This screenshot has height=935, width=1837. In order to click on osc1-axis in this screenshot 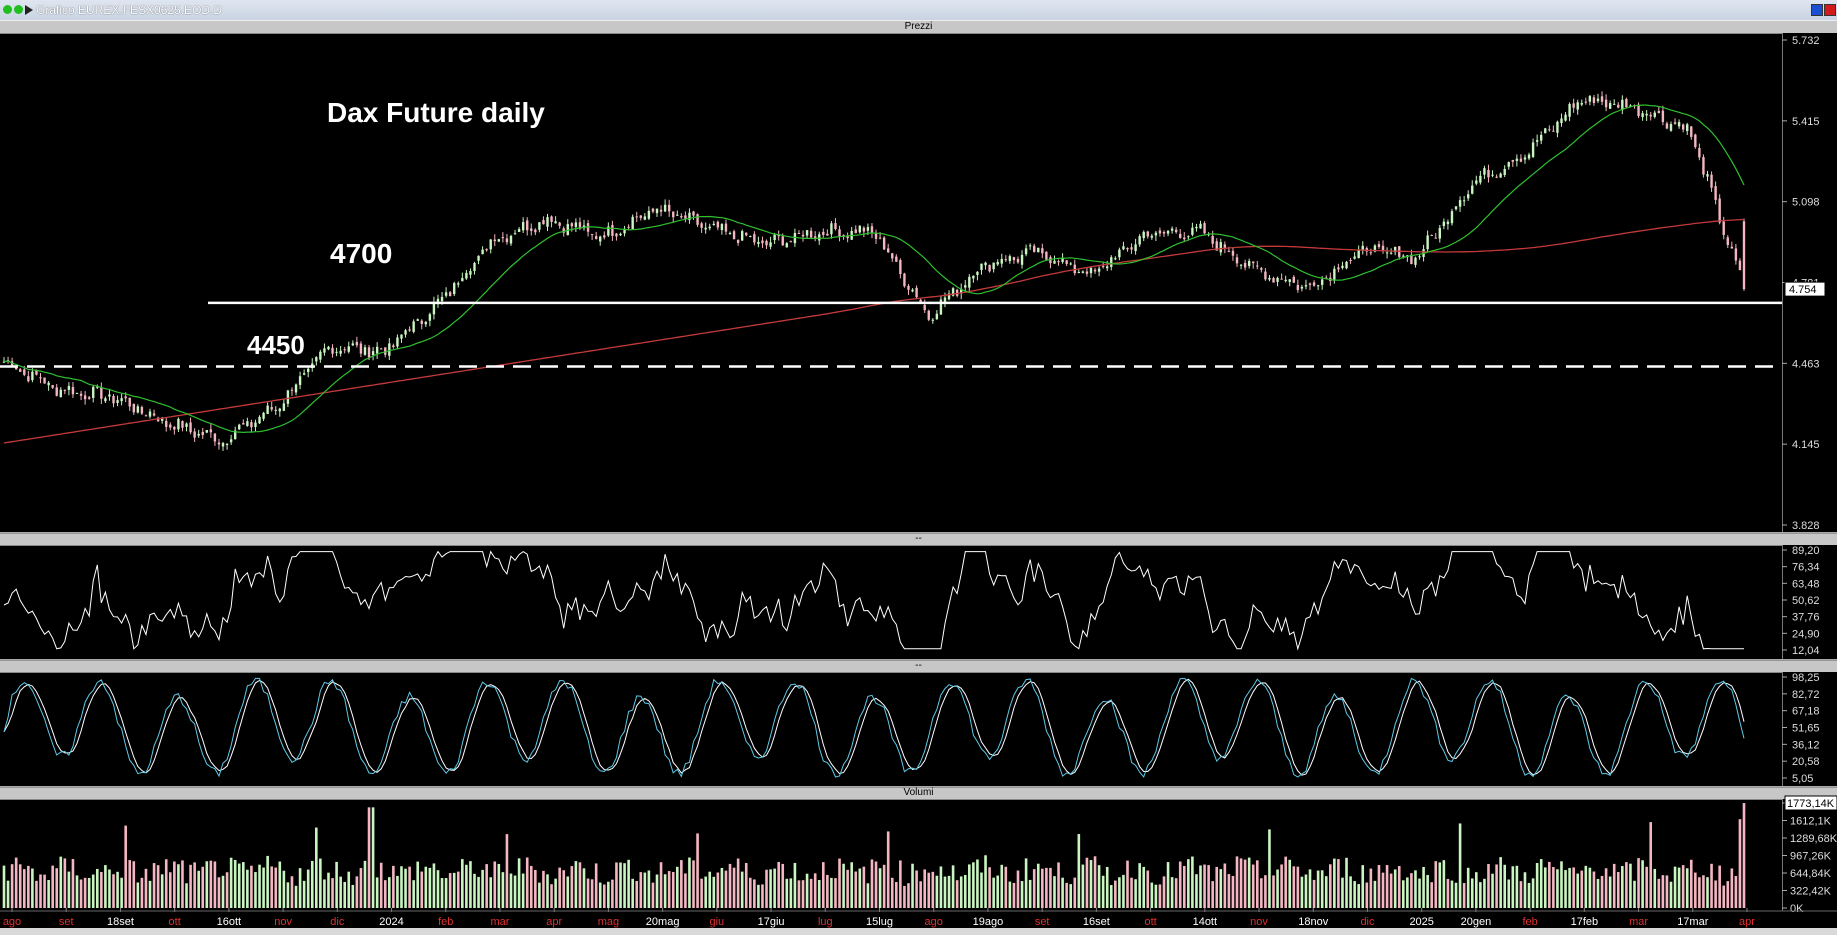, I will do `click(1809, 602)`.